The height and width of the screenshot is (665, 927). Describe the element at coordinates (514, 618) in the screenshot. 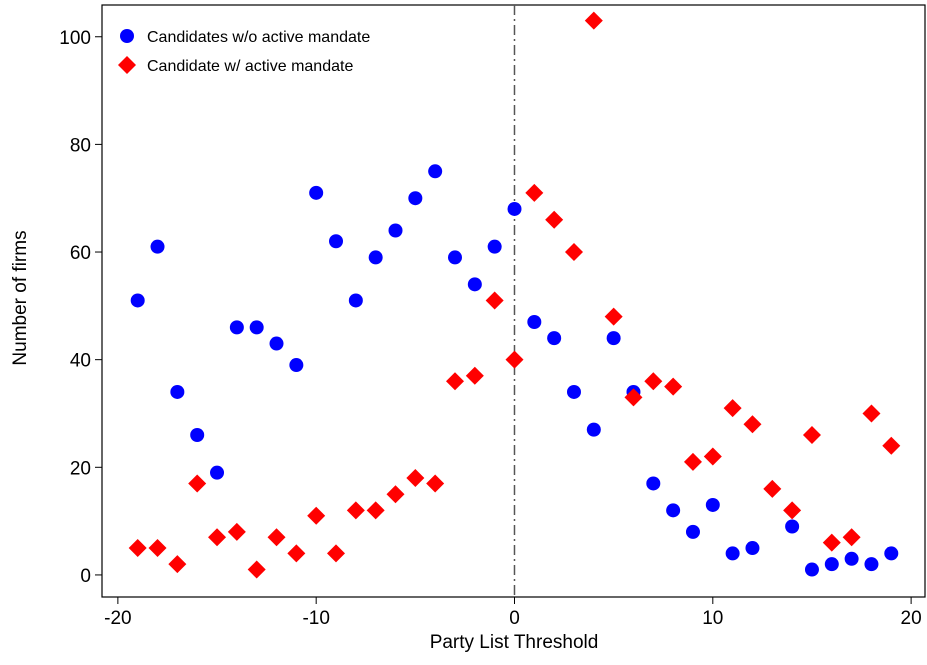

I see `x-tick-label: 0` at that location.